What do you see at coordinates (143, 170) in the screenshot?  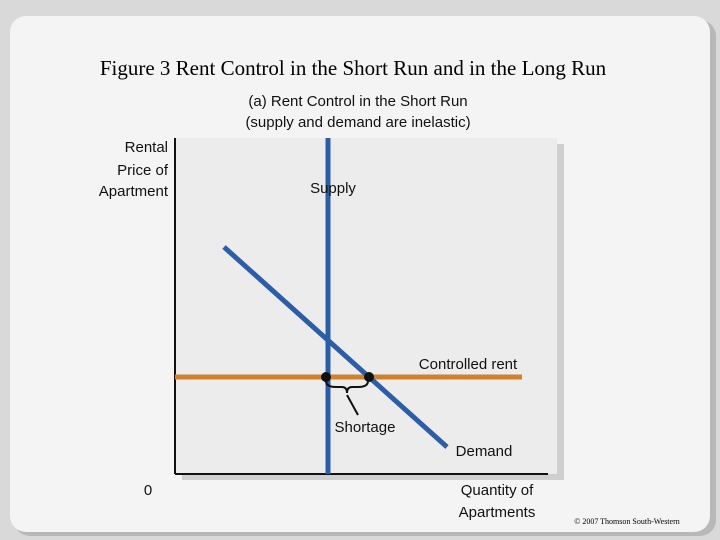 I see `y-axis-label: Price of` at bounding box center [143, 170].